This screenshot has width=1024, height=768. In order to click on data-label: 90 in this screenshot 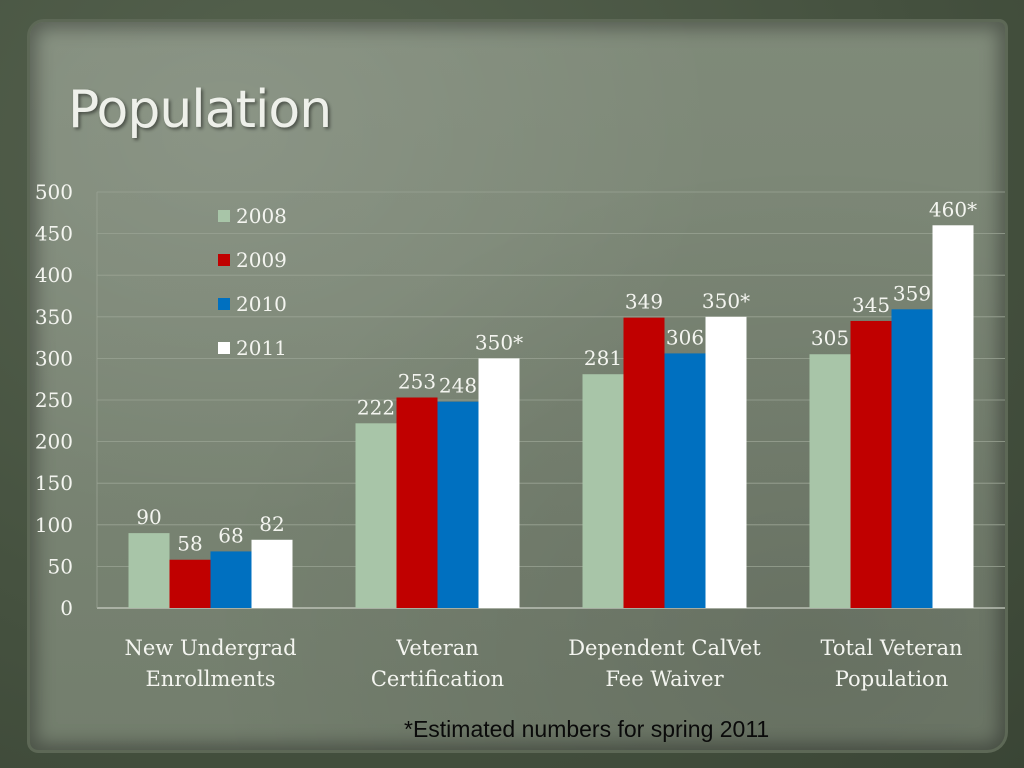, I will do `click(148, 517)`.